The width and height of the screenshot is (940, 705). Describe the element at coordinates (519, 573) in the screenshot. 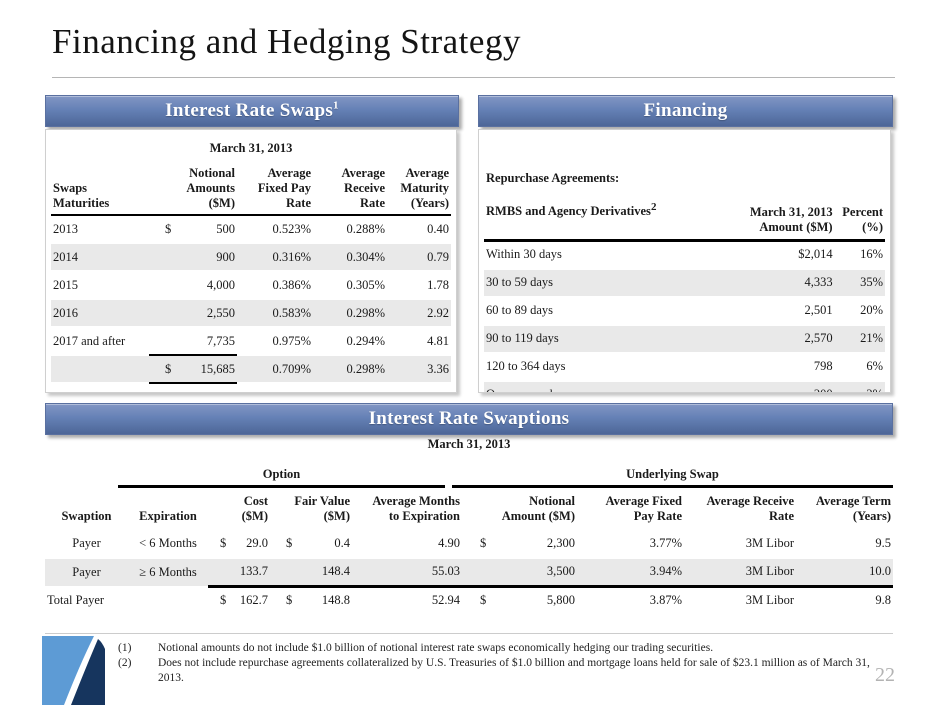

I see `cell-notional: 3,500` at that location.